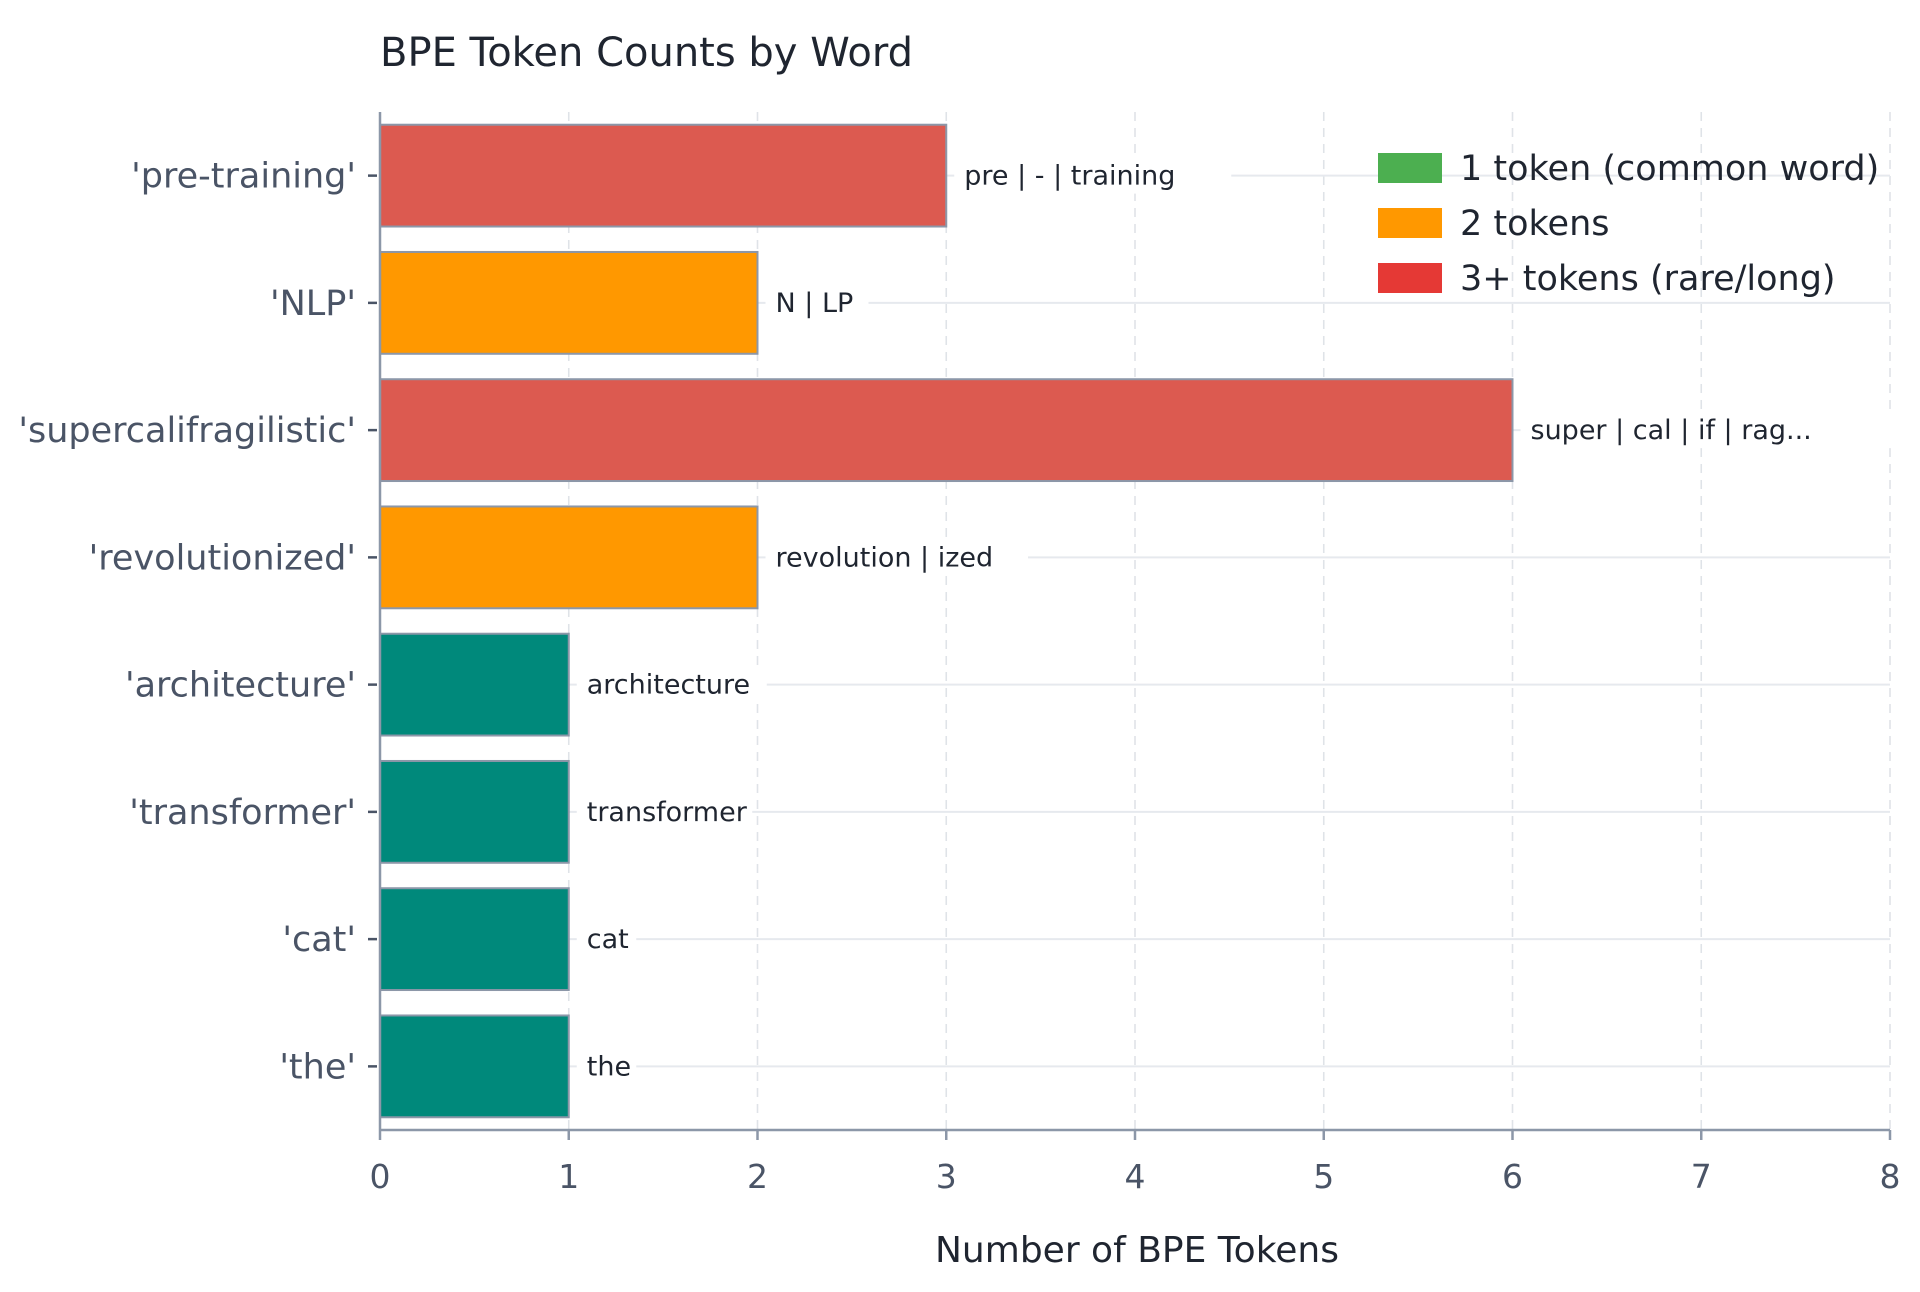 The width and height of the screenshot is (1920, 1292). I want to click on bar-label: the, so click(609, 1066).